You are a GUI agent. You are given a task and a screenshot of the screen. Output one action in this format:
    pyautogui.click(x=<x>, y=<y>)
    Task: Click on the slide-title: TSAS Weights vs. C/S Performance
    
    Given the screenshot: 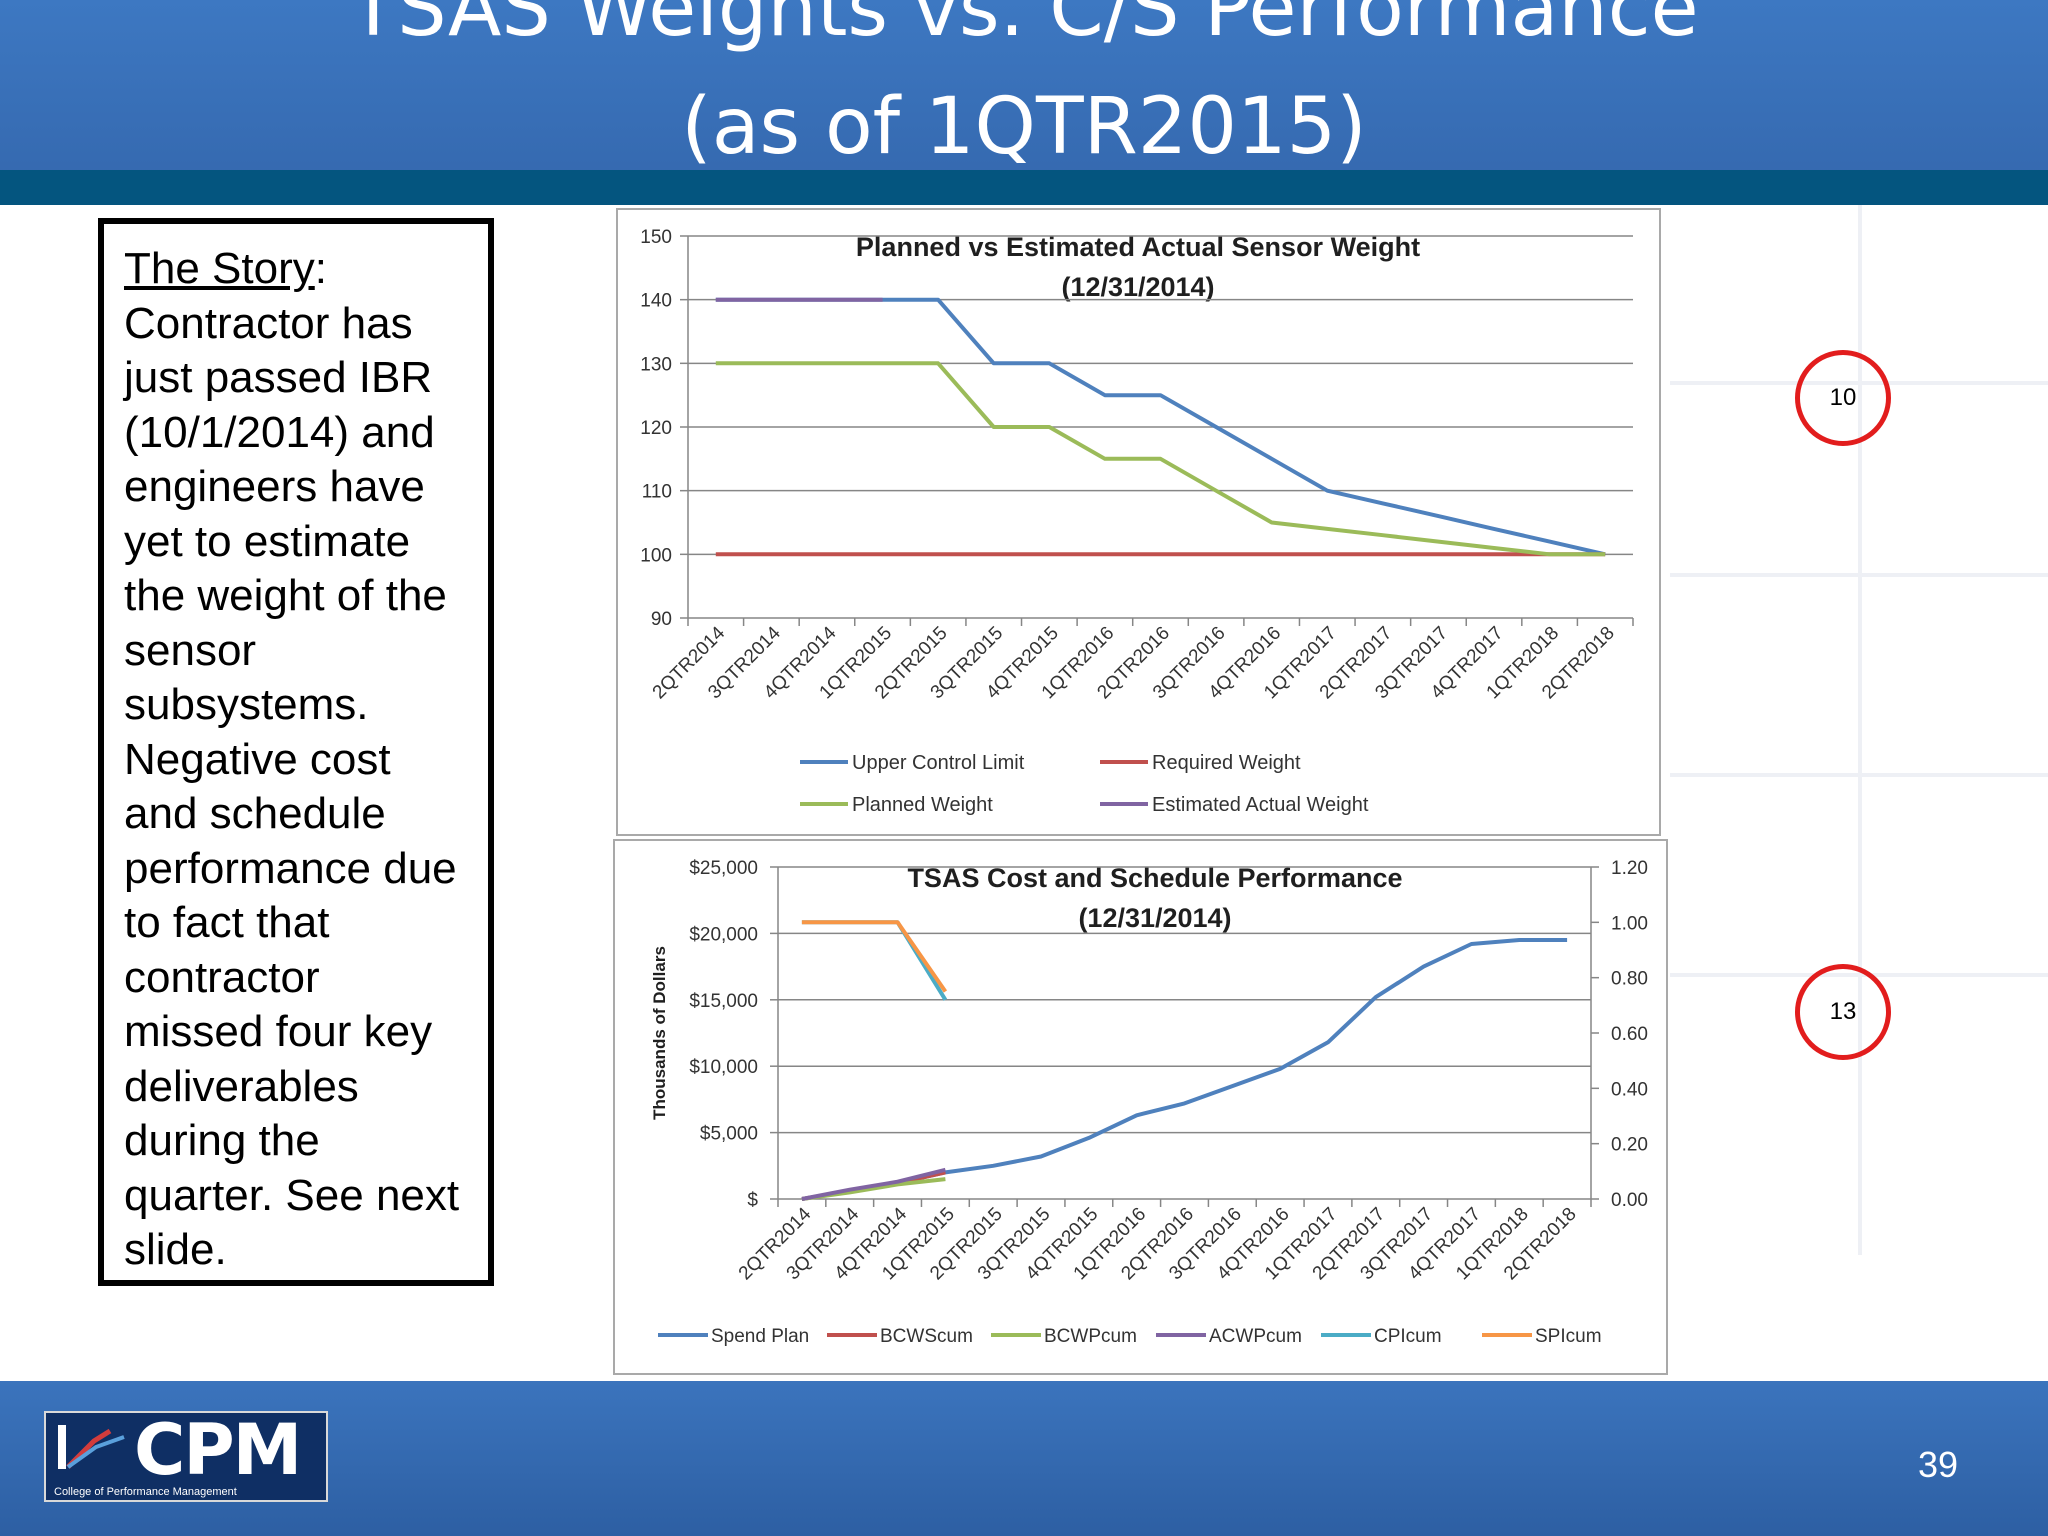 What is the action you would take?
    pyautogui.click(x=1024, y=27)
    